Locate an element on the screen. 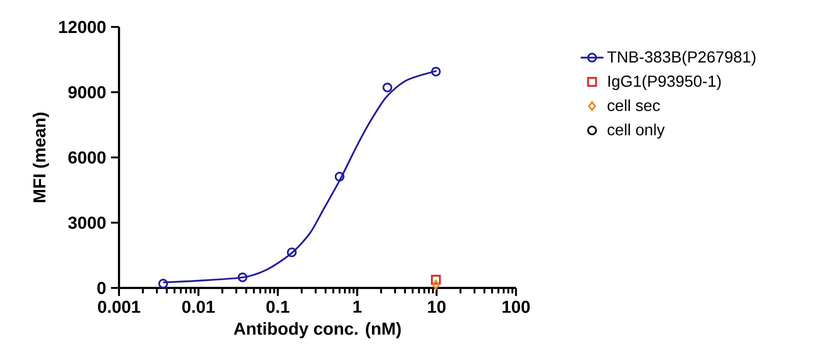 The width and height of the screenshot is (832, 363). x-tick-label: 1 is located at coordinates (357, 306).